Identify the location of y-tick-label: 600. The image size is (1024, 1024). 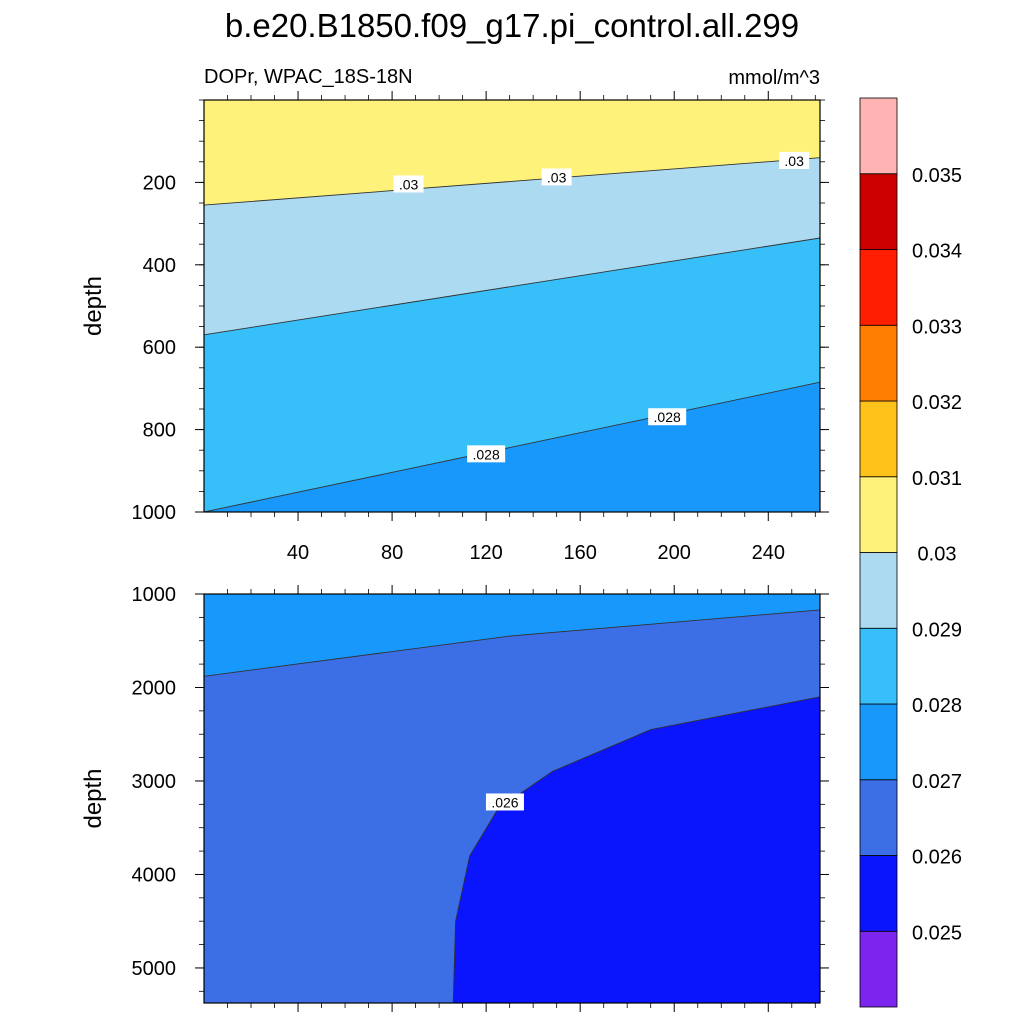
(159, 348).